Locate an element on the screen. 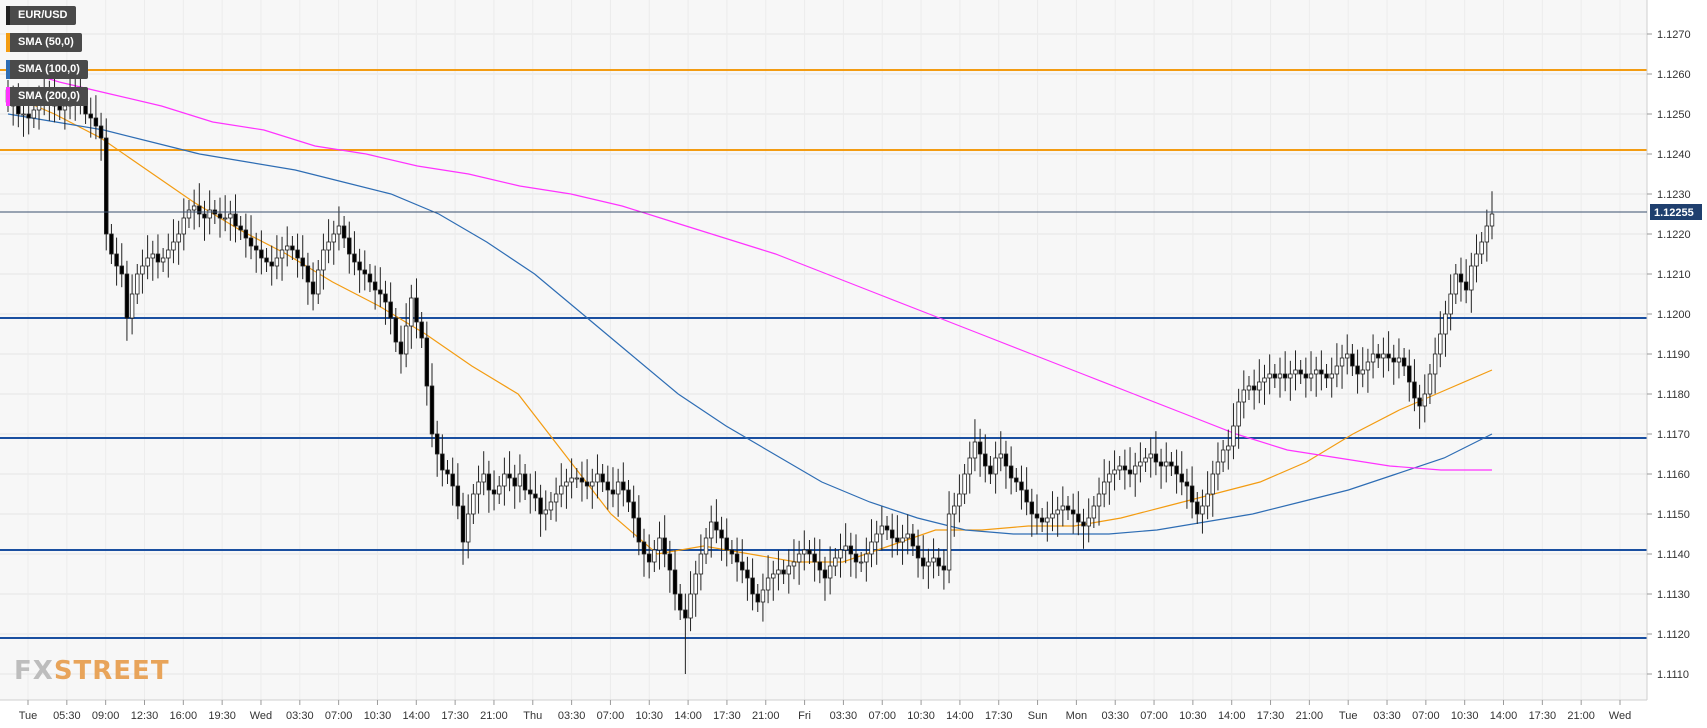 The width and height of the screenshot is (1707, 728). y-tick-label: 1.1180 is located at coordinates (1673, 395).